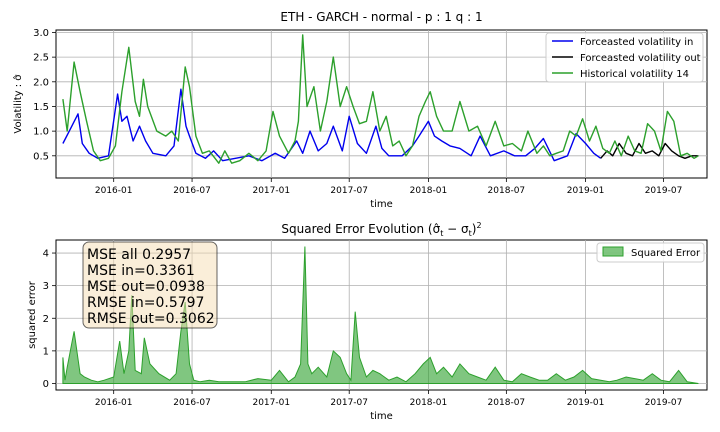 The height and width of the screenshot is (432, 720). I want to click on y-tick-label: 2.5, so click(41, 58).